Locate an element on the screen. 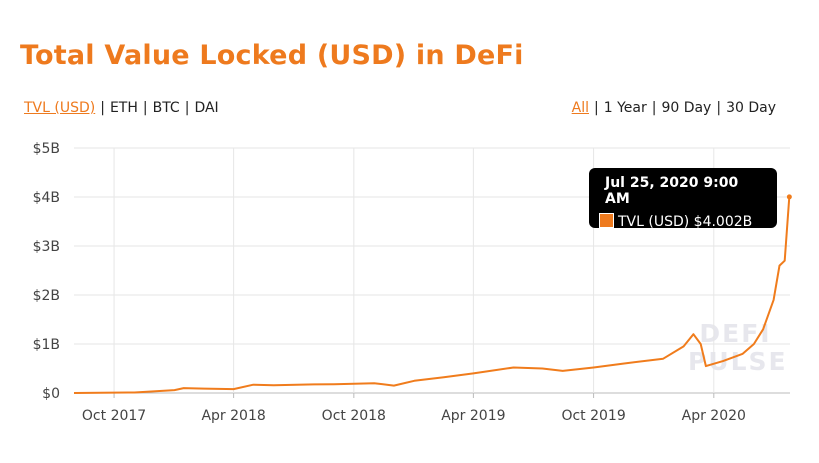 Image resolution: width=819 pixels, height=463 pixels. tab-btc: BTC is located at coordinates (166, 108).